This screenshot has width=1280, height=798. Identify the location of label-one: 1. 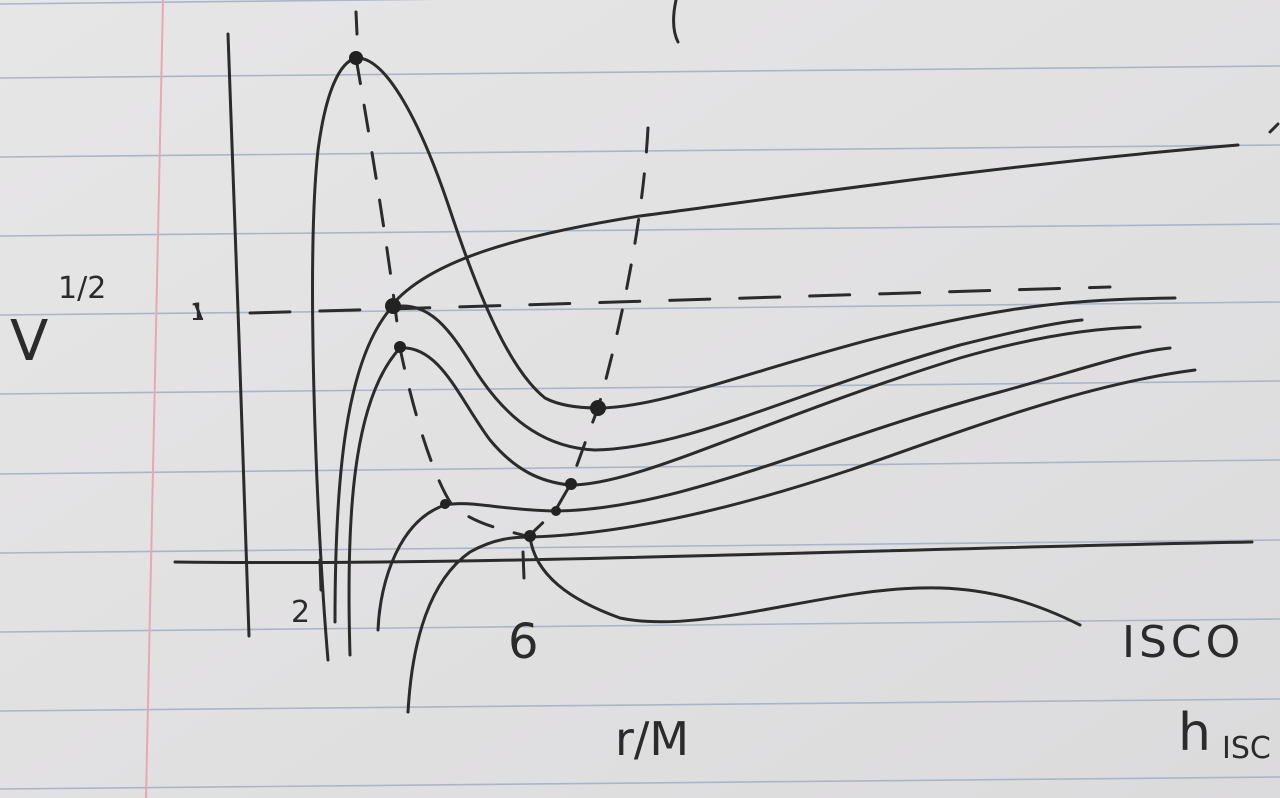
(197, 312).